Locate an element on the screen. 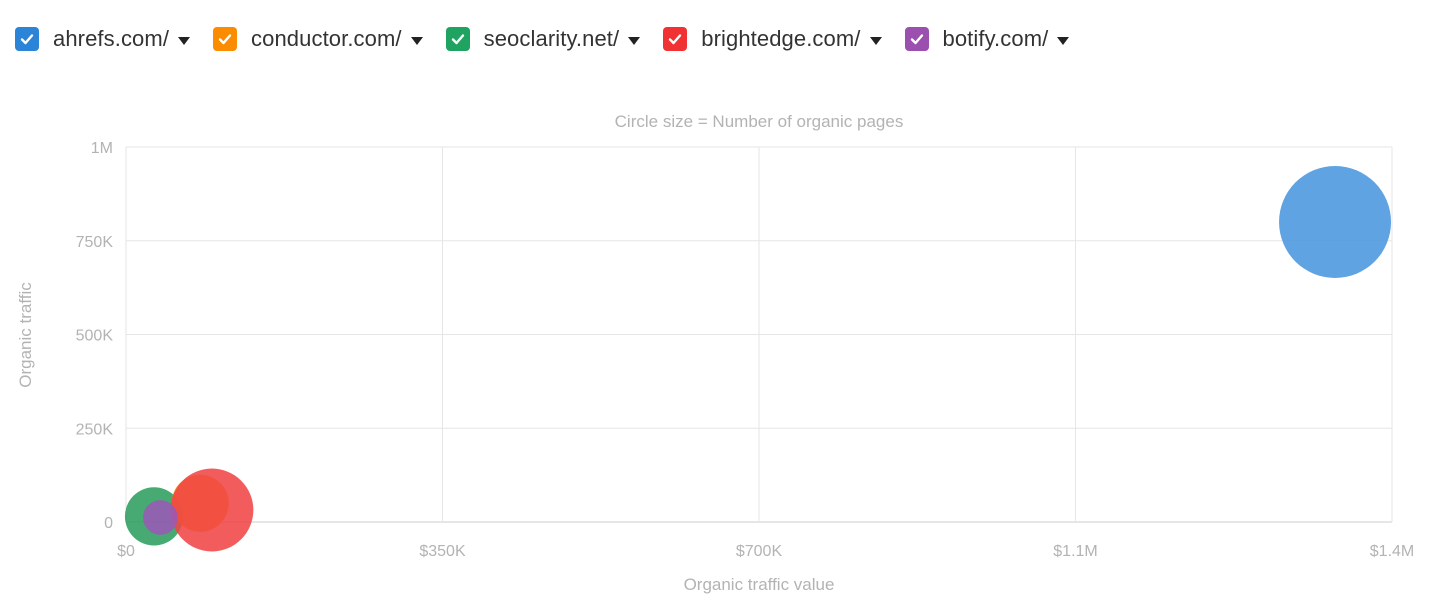  checkbox-conductor is located at coordinates (225, 39).